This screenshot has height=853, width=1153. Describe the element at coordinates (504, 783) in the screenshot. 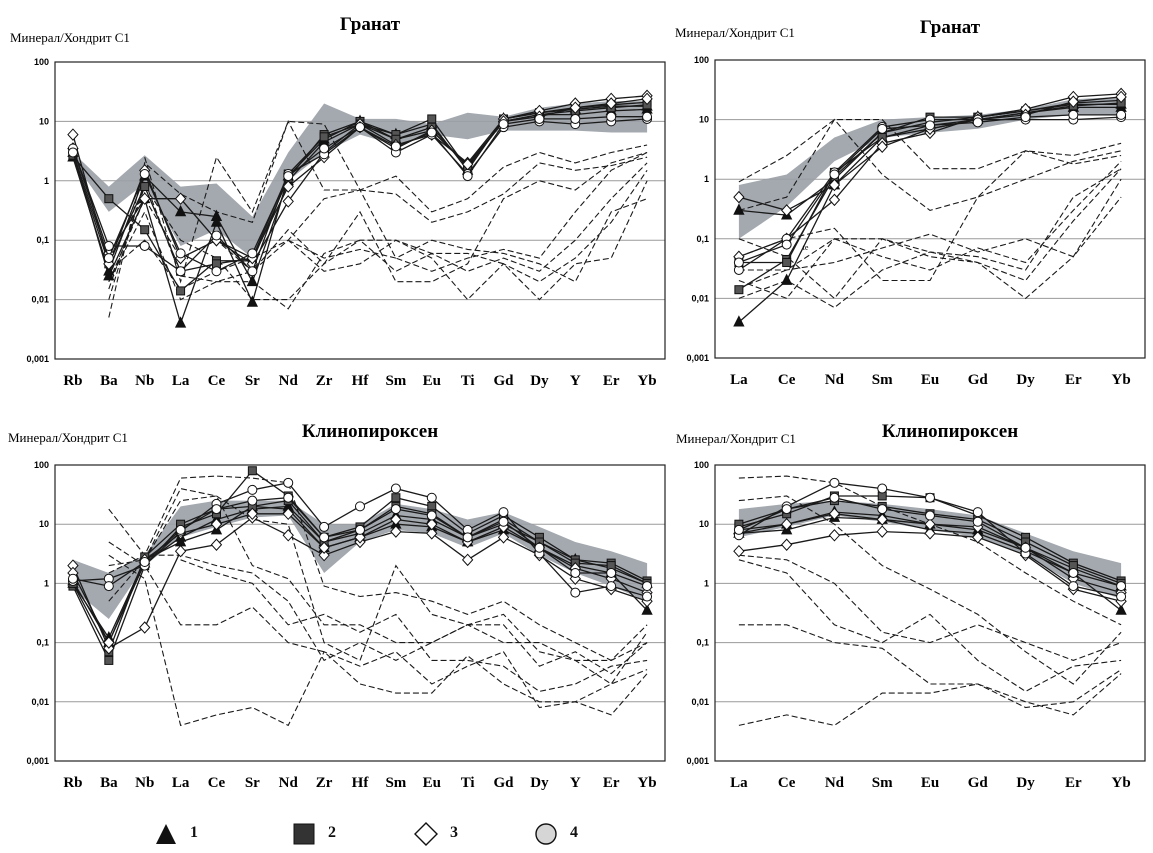

I see `x-tick-label: Gd` at that location.